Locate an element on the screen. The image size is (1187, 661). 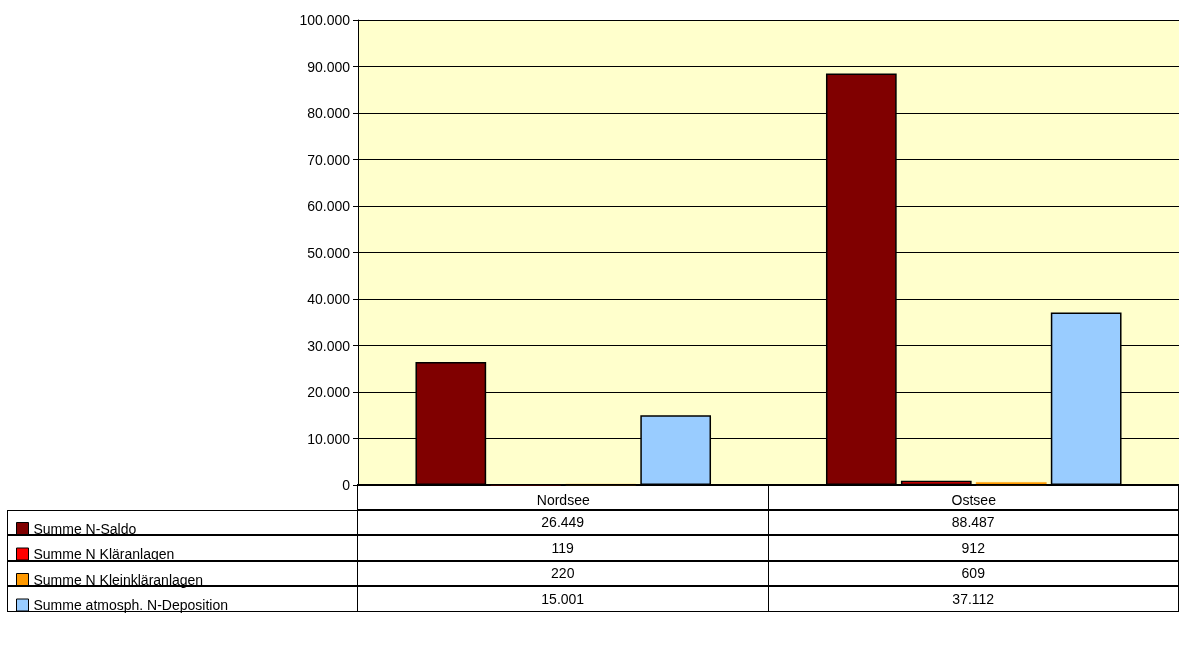
data-label: 912 is located at coordinates (973, 548).